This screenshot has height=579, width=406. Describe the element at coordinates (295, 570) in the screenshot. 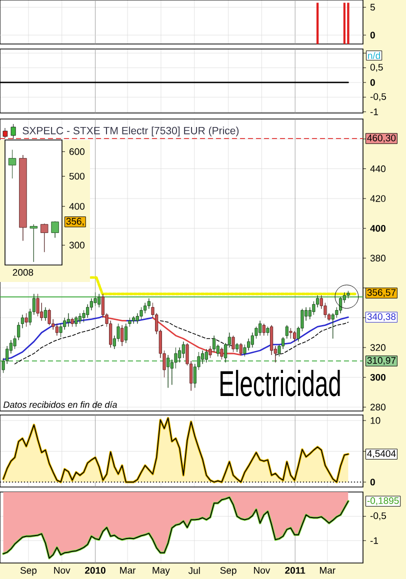

I see `x-tick-label: 2011` at that location.